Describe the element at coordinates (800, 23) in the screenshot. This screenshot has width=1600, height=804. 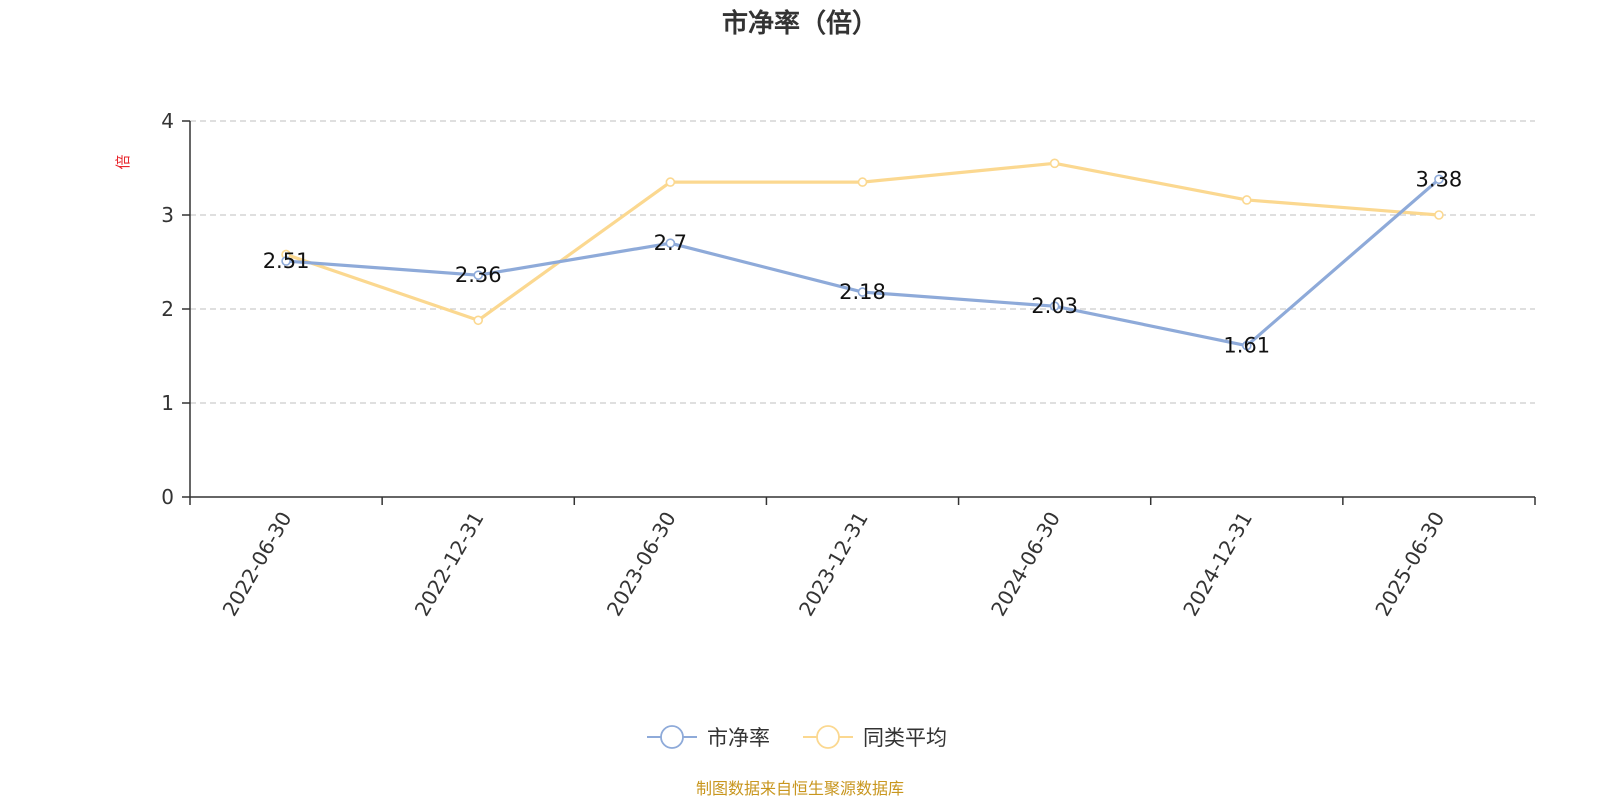
I see `chart-title: 市净率（倍）` at that location.